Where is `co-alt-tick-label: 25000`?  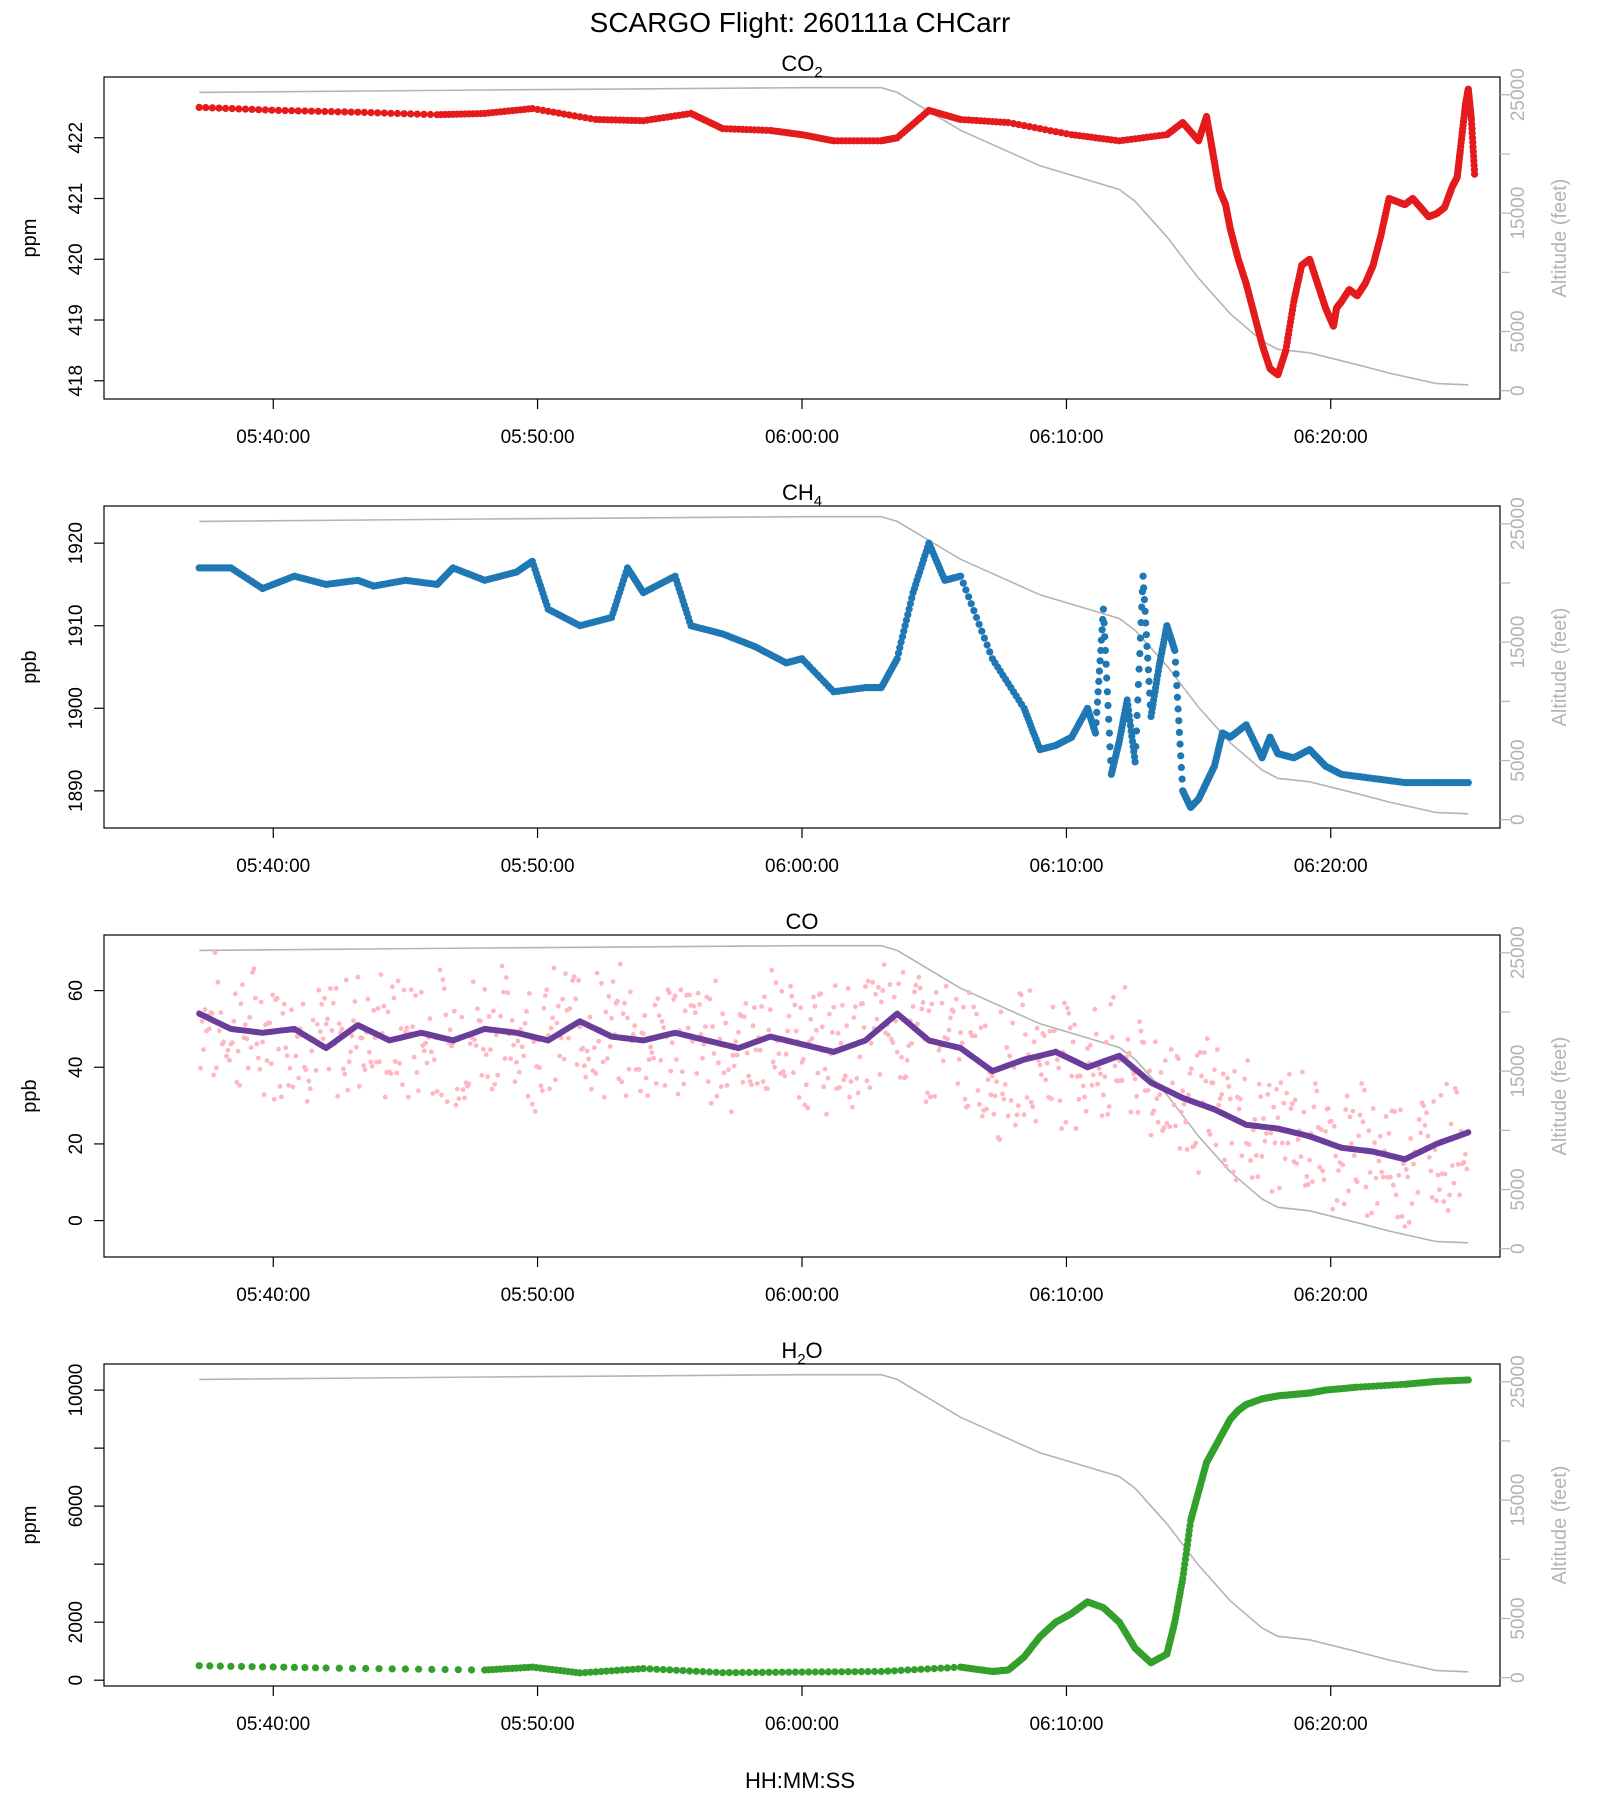
co-alt-tick-label: 25000 is located at coordinates (1518, 952).